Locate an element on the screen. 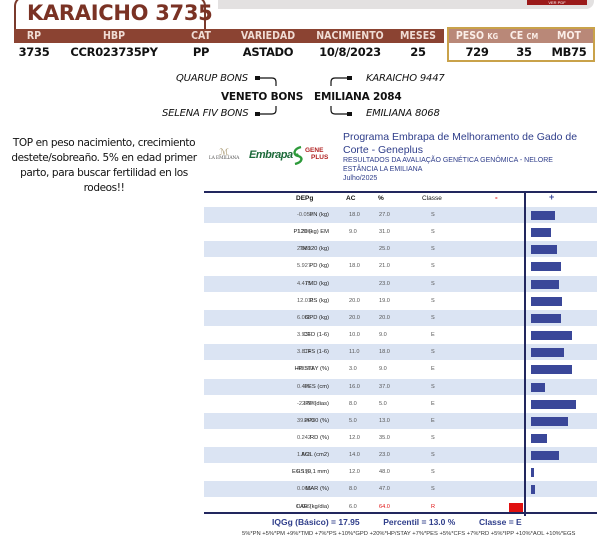 The width and height of the screenshot is (612, 552). table-row: EGS (0,1 mm) 0.192 12.0 48.0 S is located at coordinates (400, 472).